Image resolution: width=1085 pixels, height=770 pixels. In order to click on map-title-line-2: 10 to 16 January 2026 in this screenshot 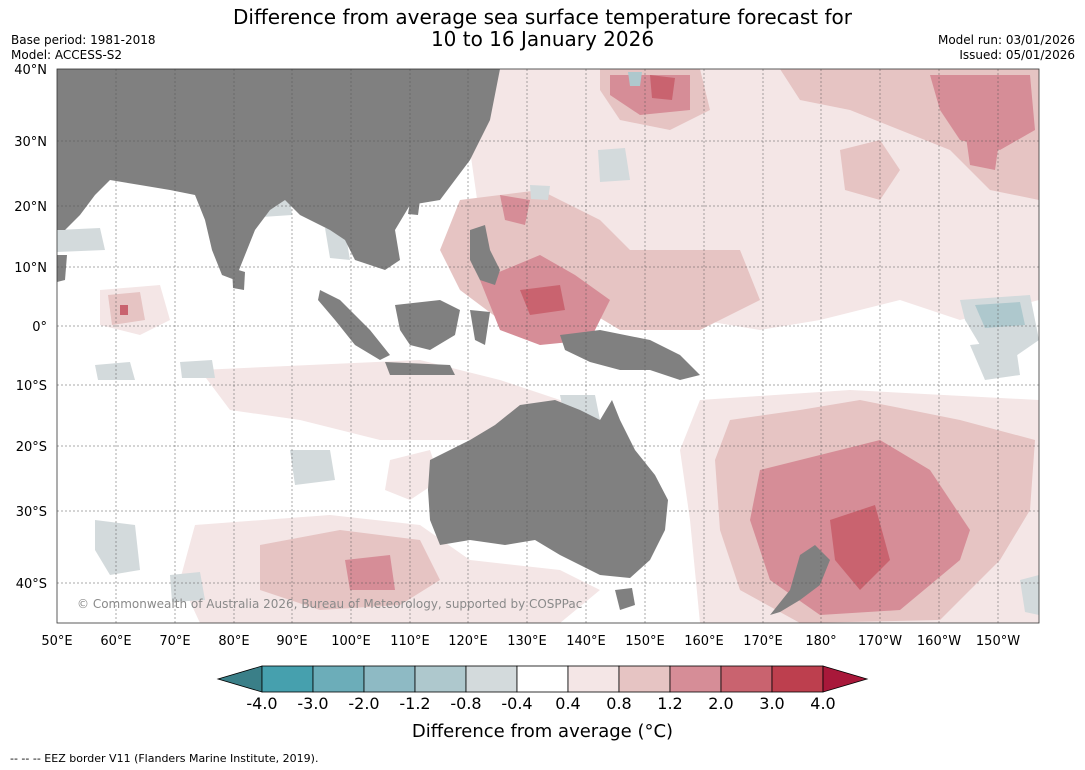, I will do `click(542, 39)`.